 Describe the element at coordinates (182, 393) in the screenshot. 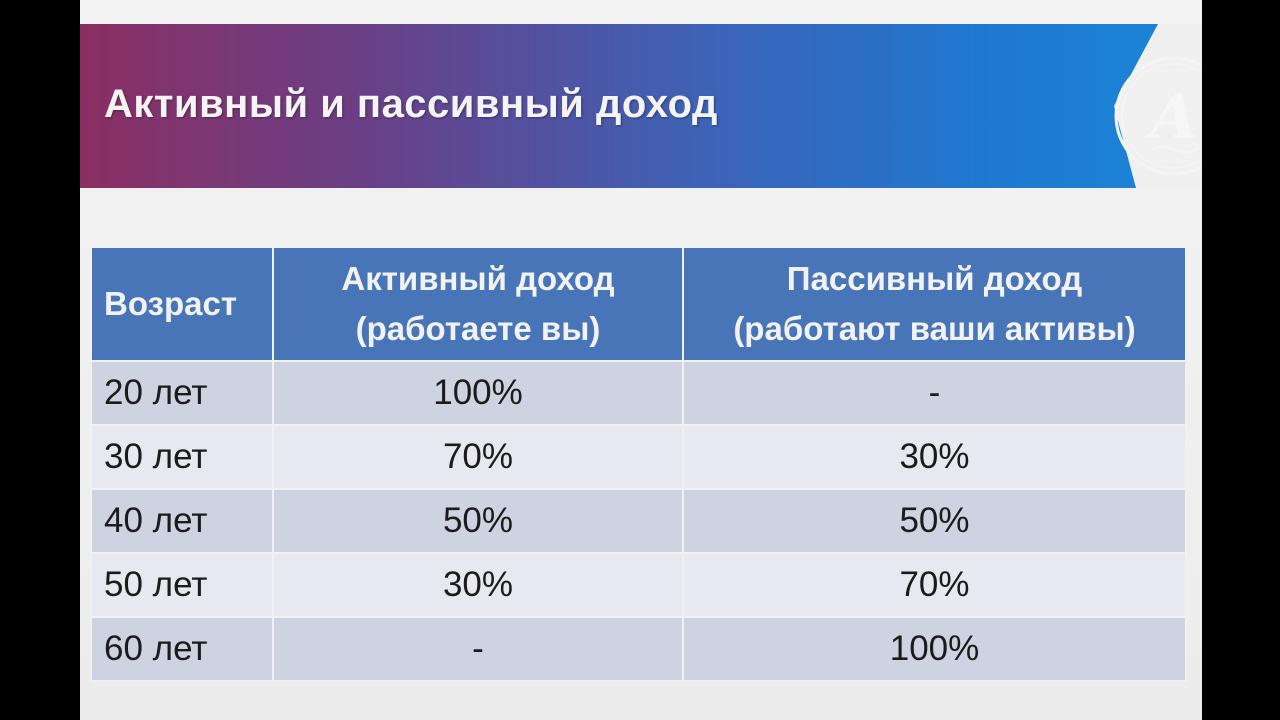

I see `age-cell: 20 лет` at that location.